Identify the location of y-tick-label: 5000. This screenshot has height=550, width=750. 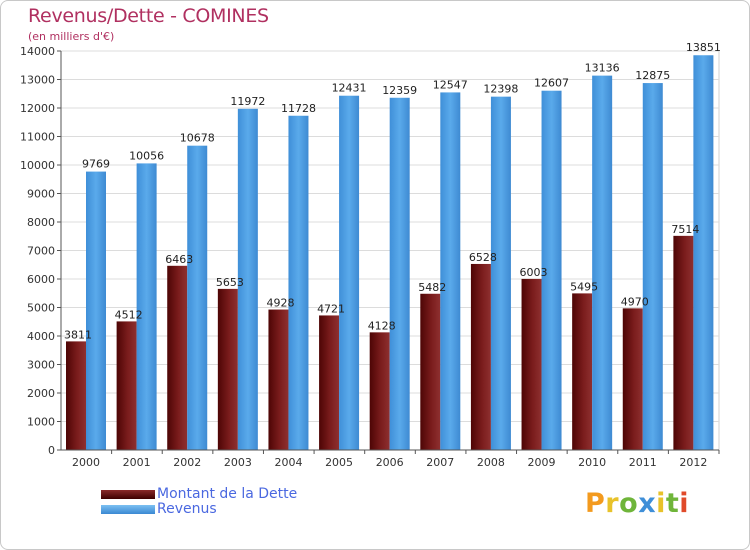
(41, 308).